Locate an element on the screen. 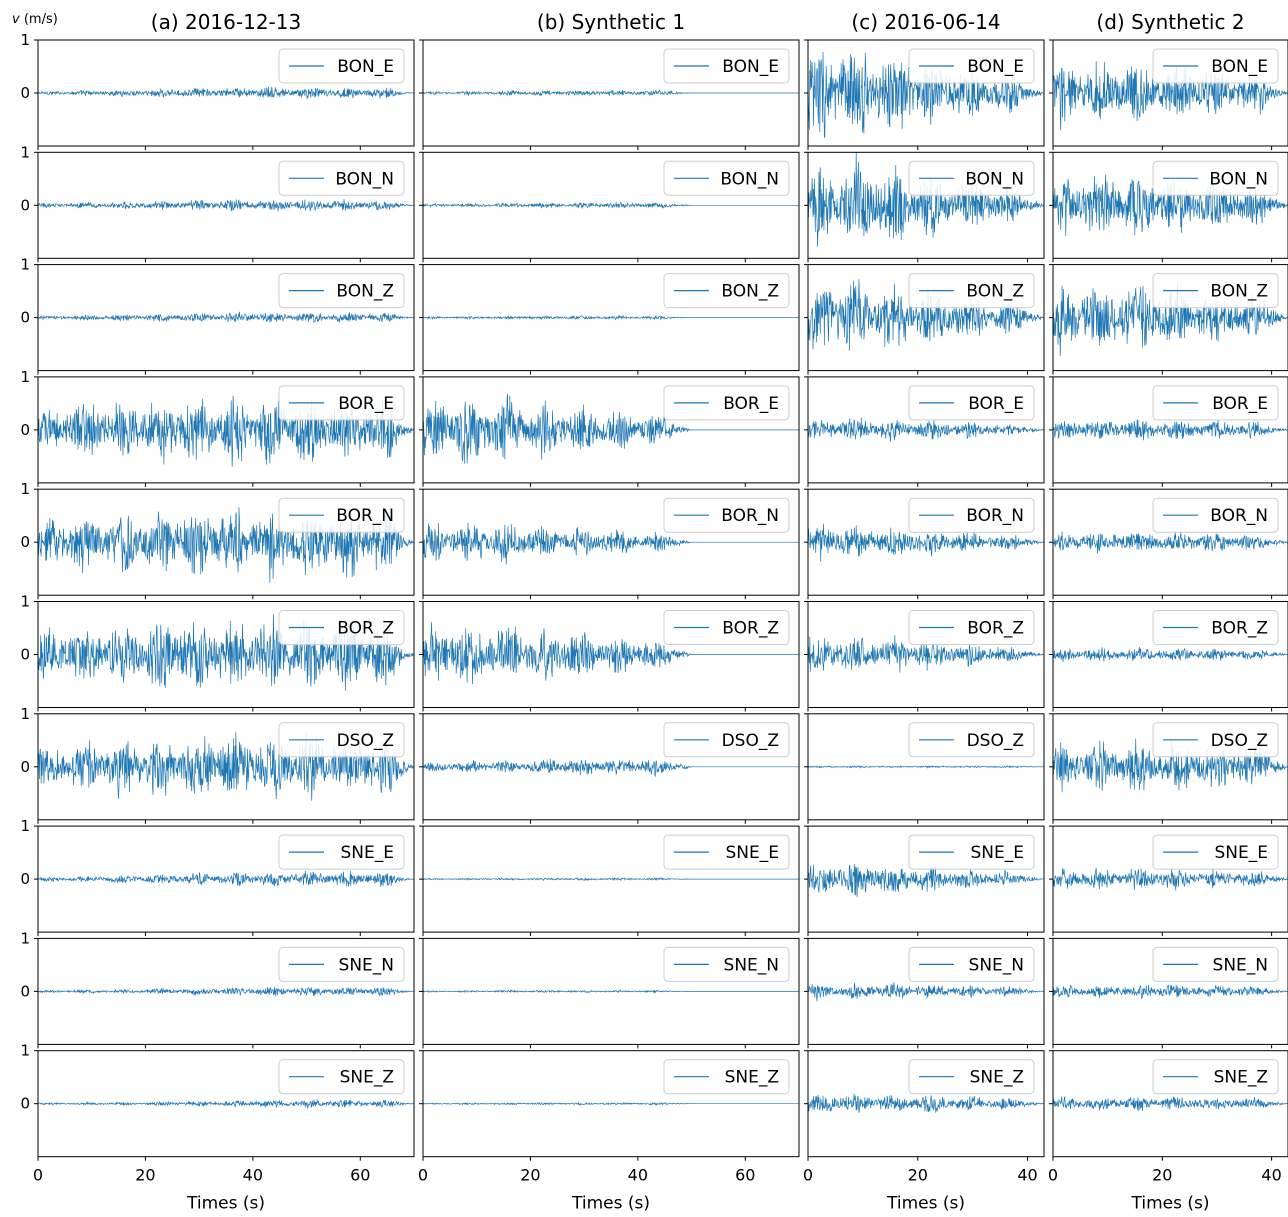 The height and width of the screenshot is (1217, 1288). column-title-1: (b) Synthetic 1 is located at coordinates (611, 22).